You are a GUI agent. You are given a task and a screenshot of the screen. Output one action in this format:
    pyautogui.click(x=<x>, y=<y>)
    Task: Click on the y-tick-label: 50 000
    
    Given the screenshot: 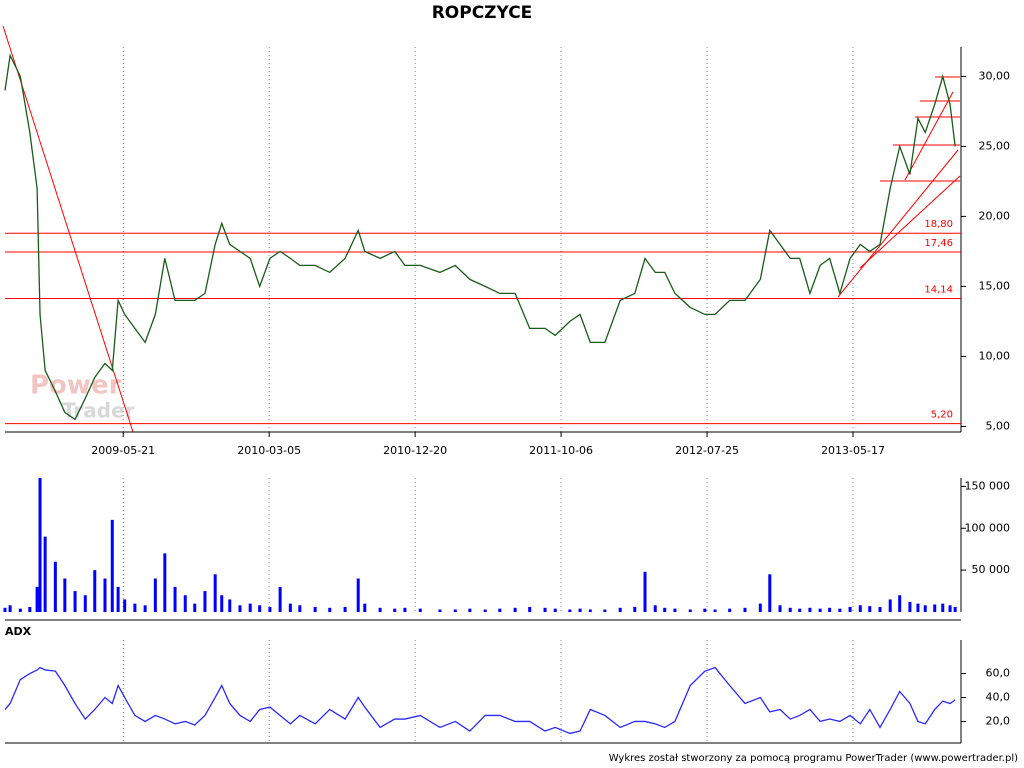 What is the action you would take?
    pyautogui.click(x=991, y=569)
    